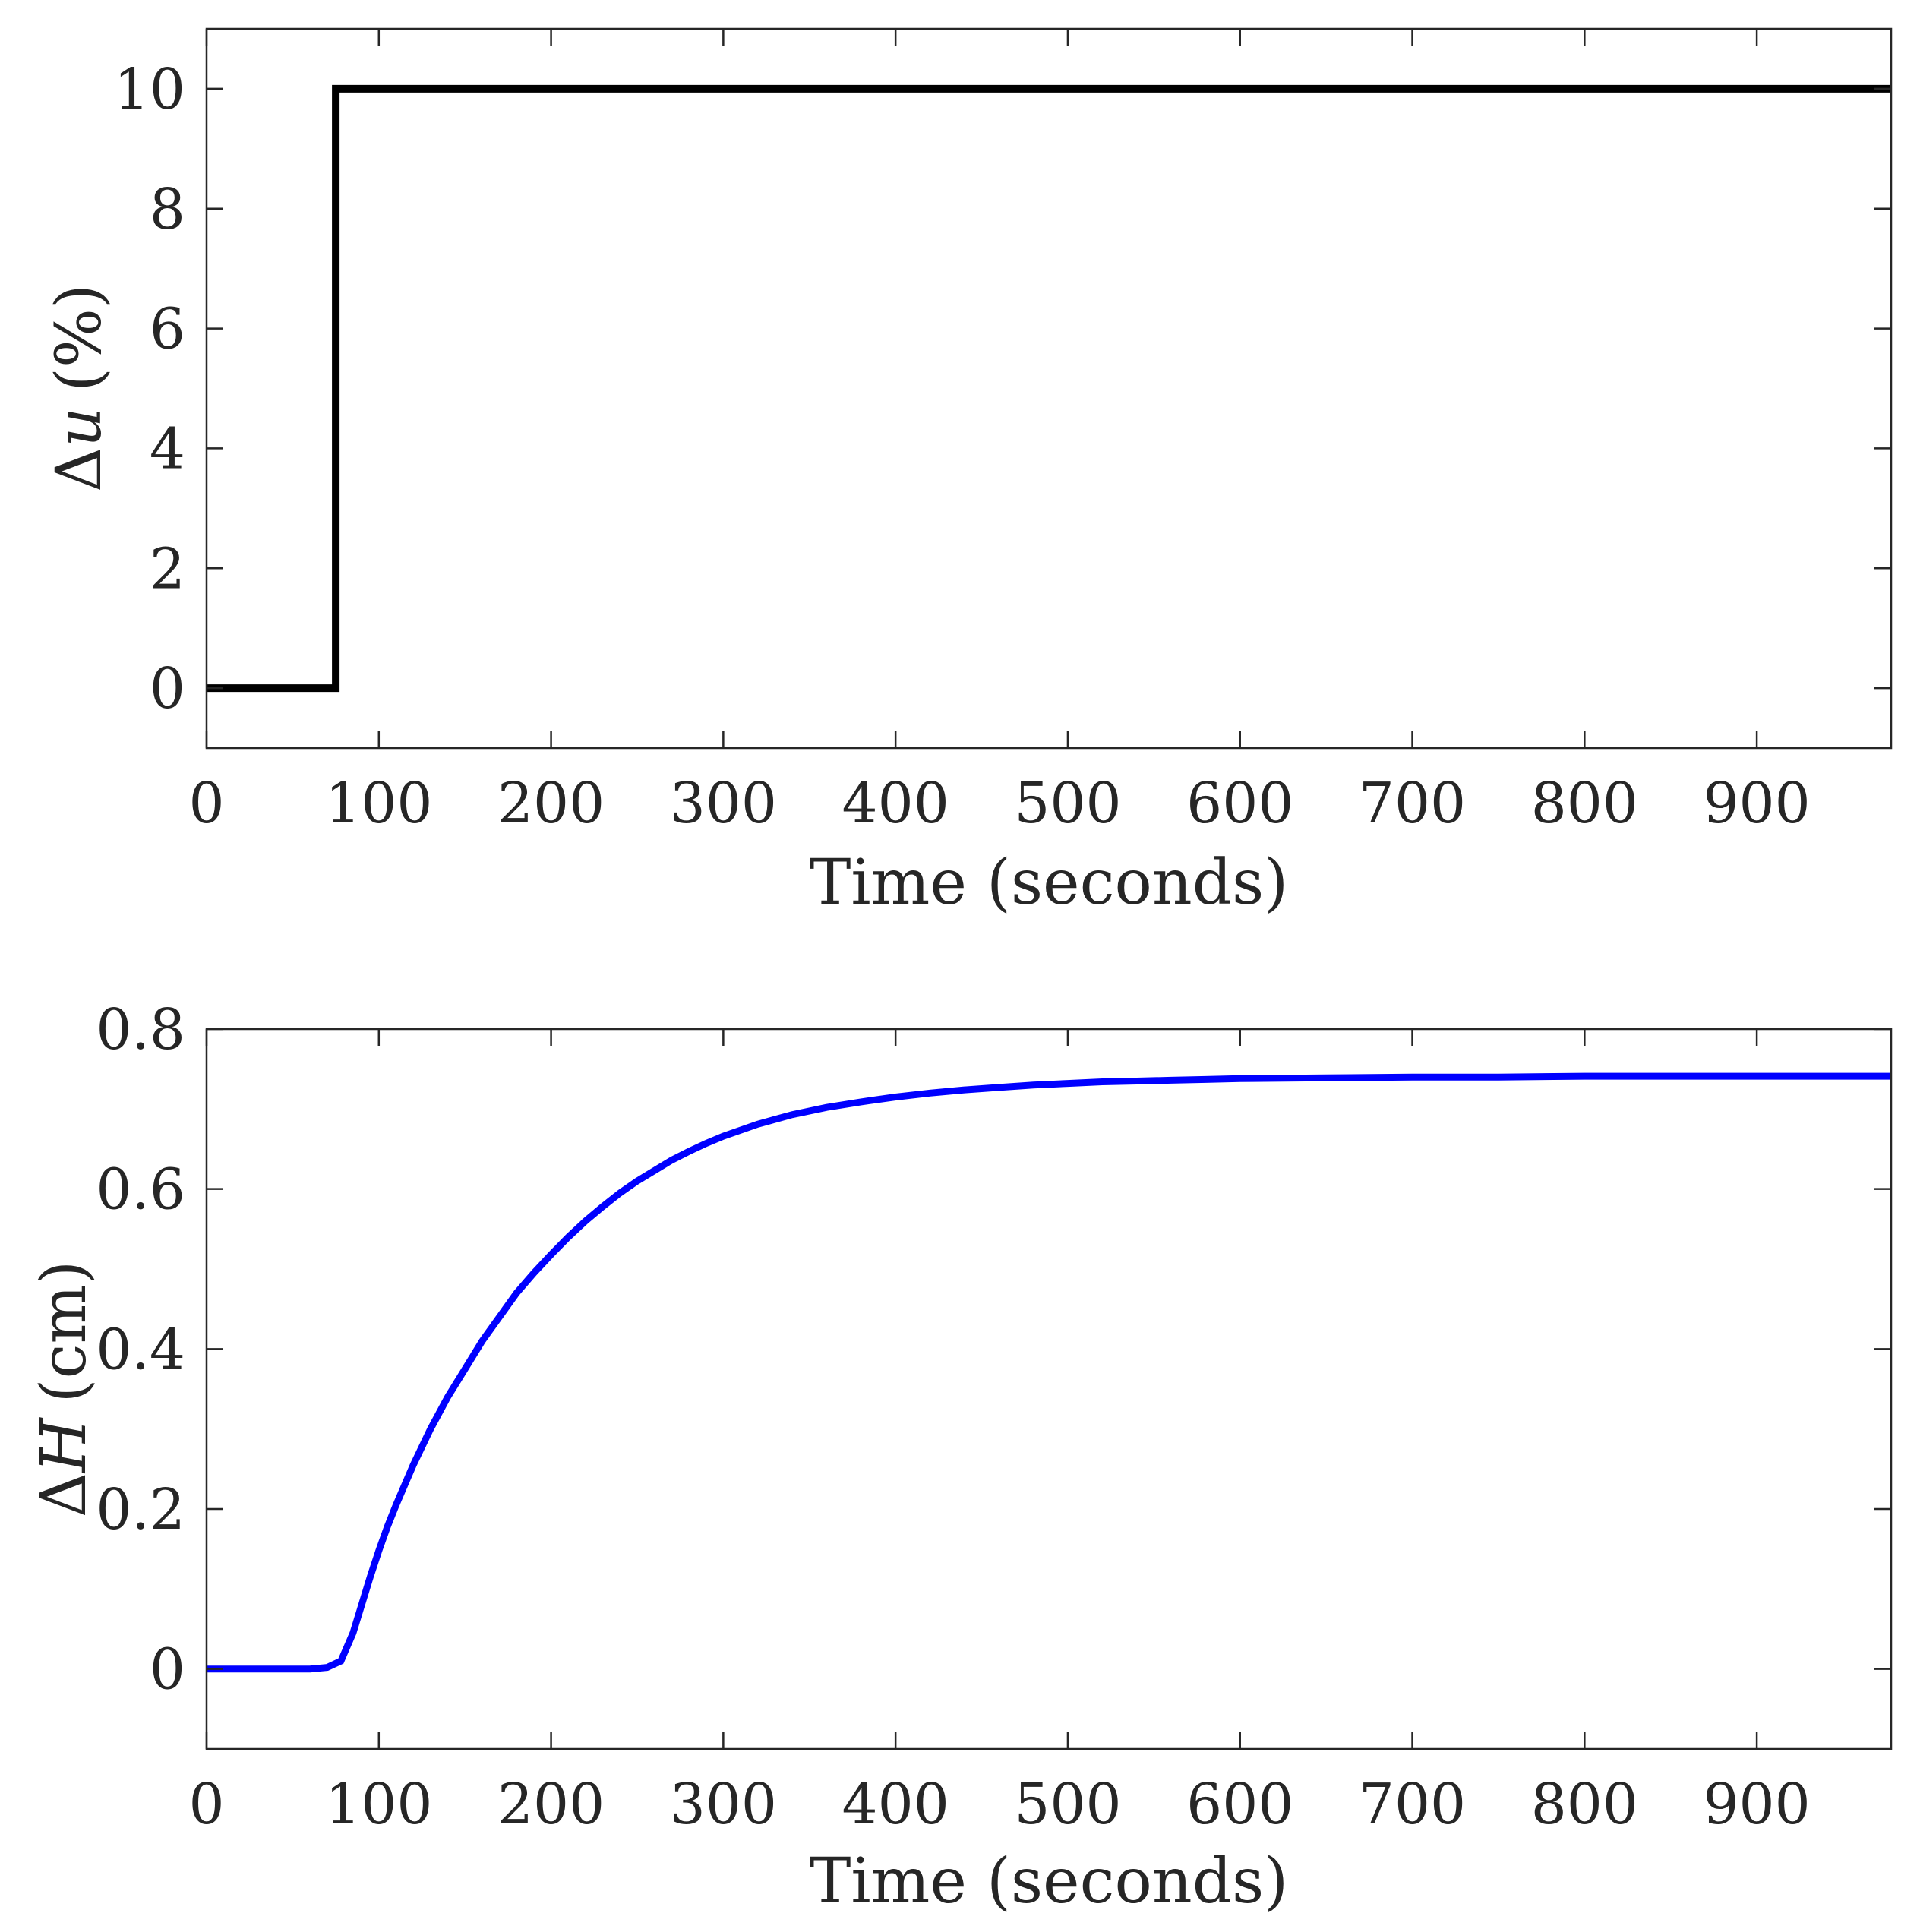  I want to click on y-axis-title-top: Δu (%), so click(79, 388).